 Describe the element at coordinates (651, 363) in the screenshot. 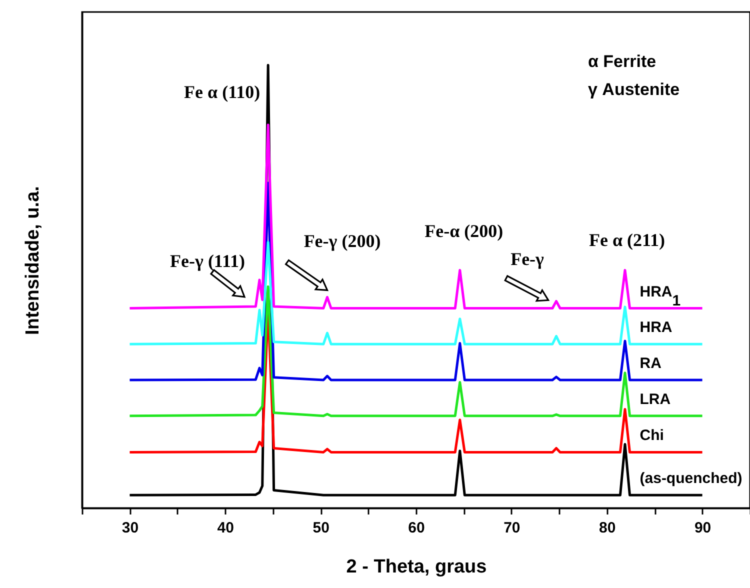

I see `series-label: RA` at that location.